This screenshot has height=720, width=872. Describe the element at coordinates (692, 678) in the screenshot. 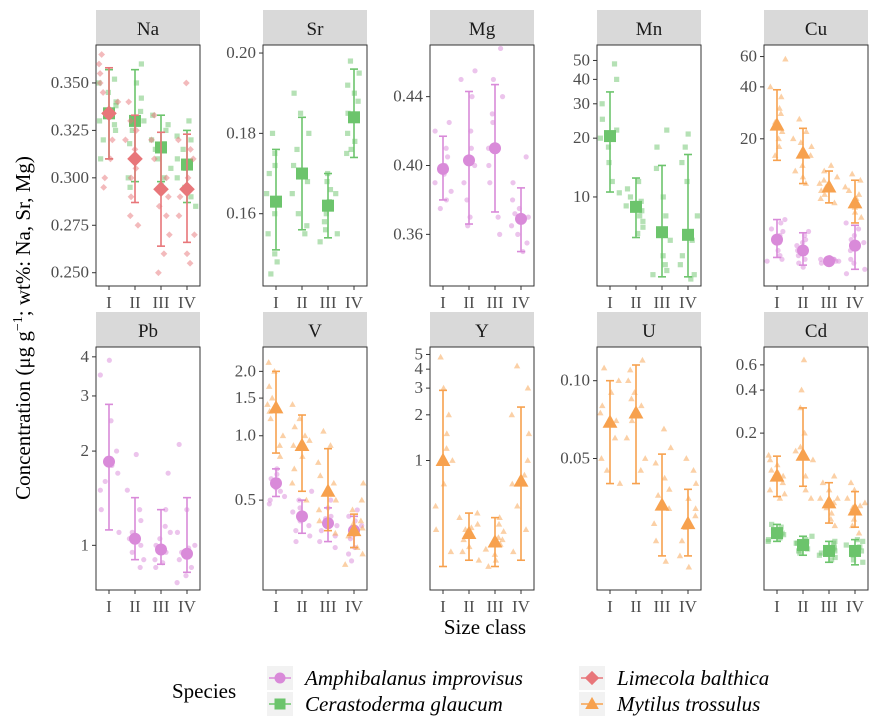

I see `legend-label-limecola: Limecola balthica` at that location.